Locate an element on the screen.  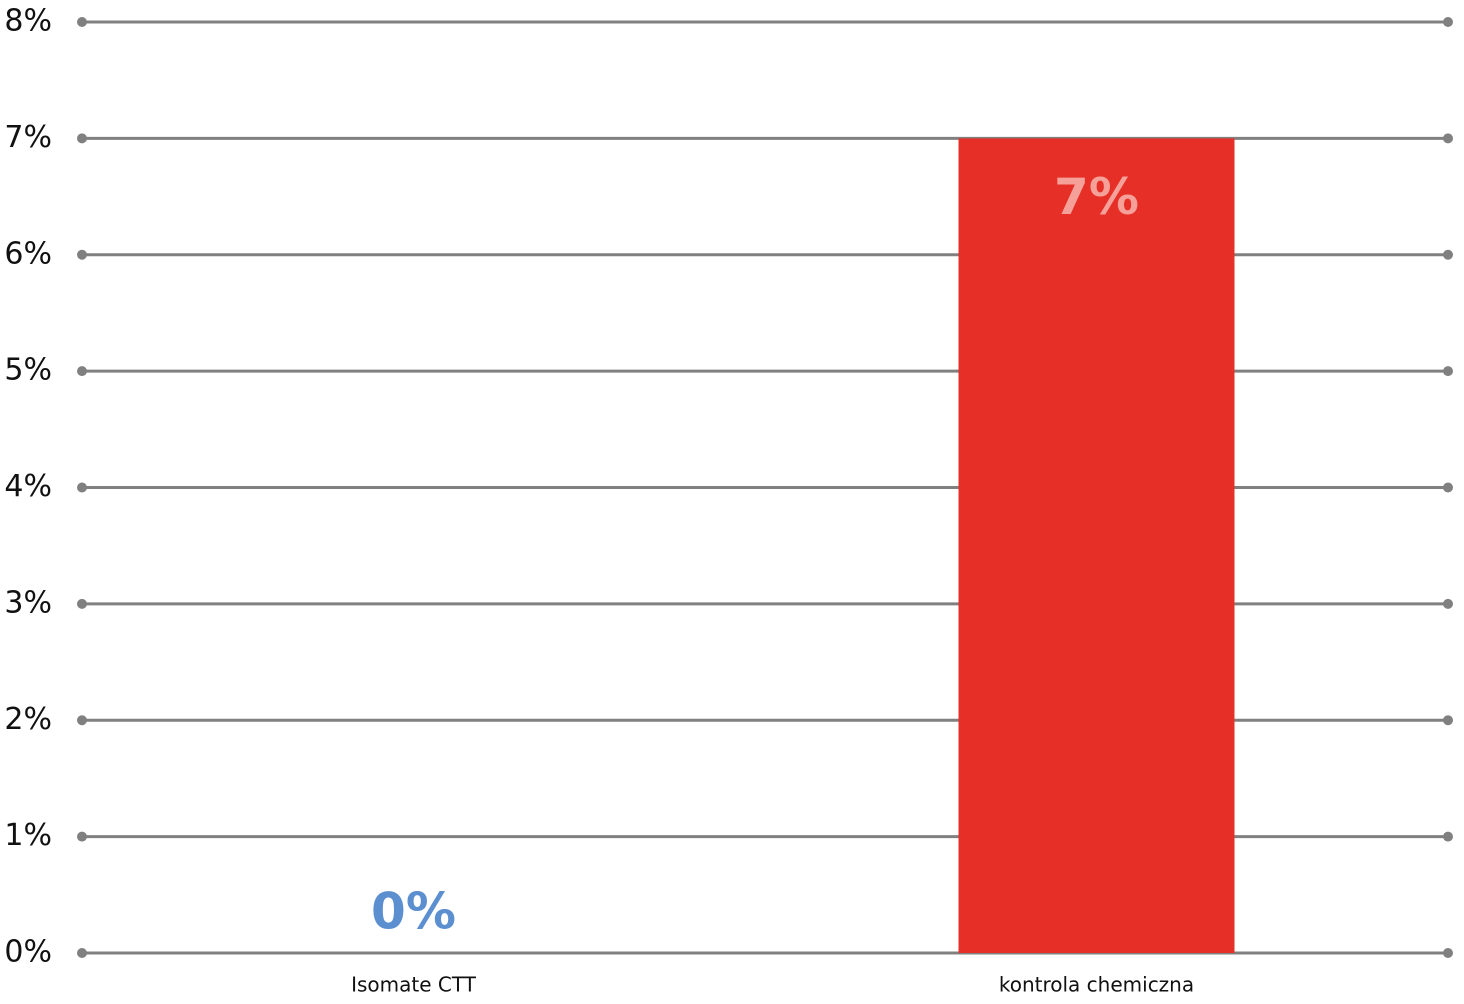
x-tick-label: kontrola chemiczna is located at coordinates (1096, 985).